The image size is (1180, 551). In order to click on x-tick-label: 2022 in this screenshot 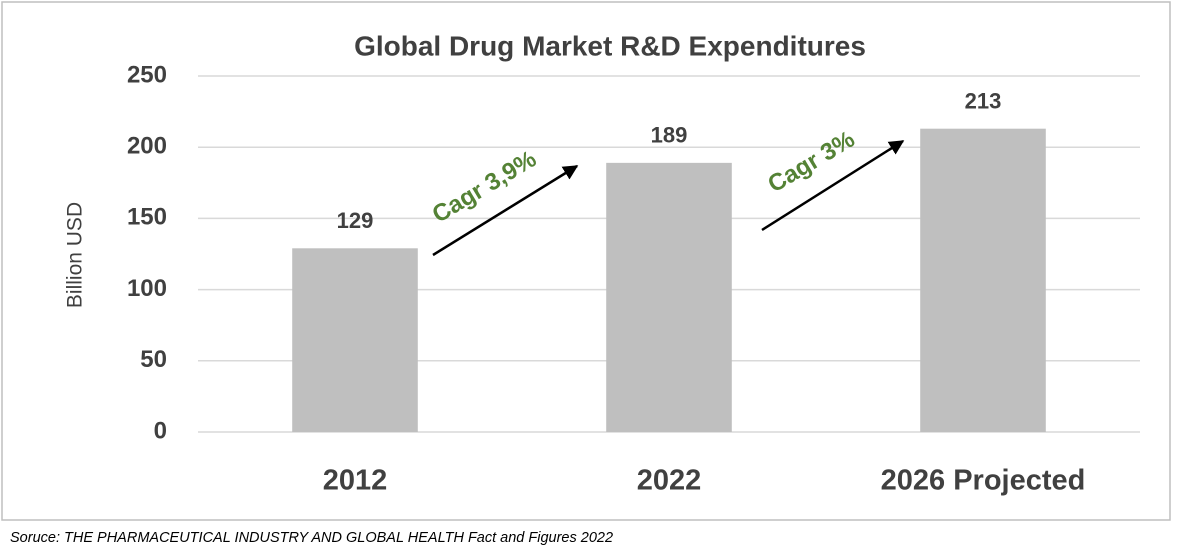, I will do `click(669, 481)`.